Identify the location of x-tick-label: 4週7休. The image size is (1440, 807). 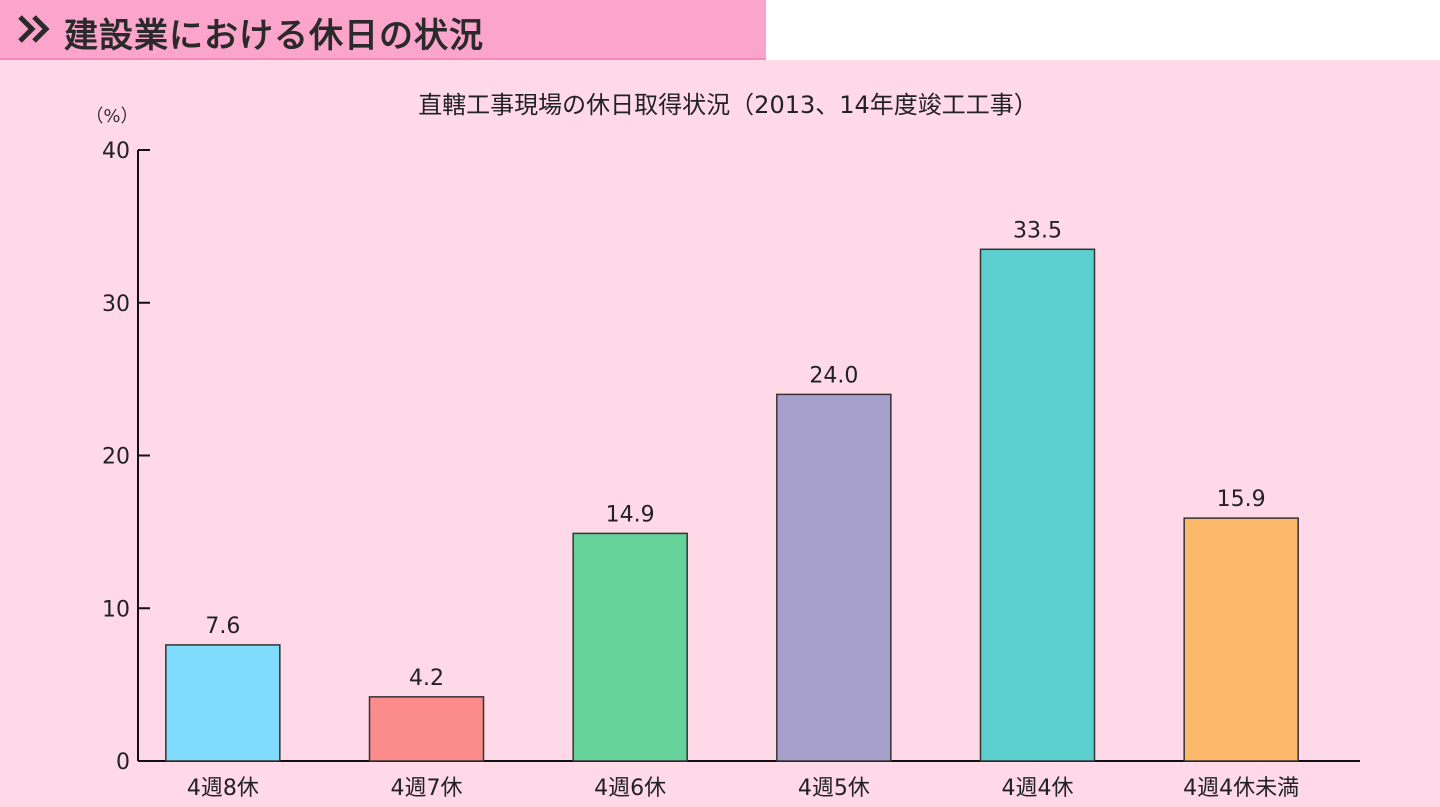
(427, 788).